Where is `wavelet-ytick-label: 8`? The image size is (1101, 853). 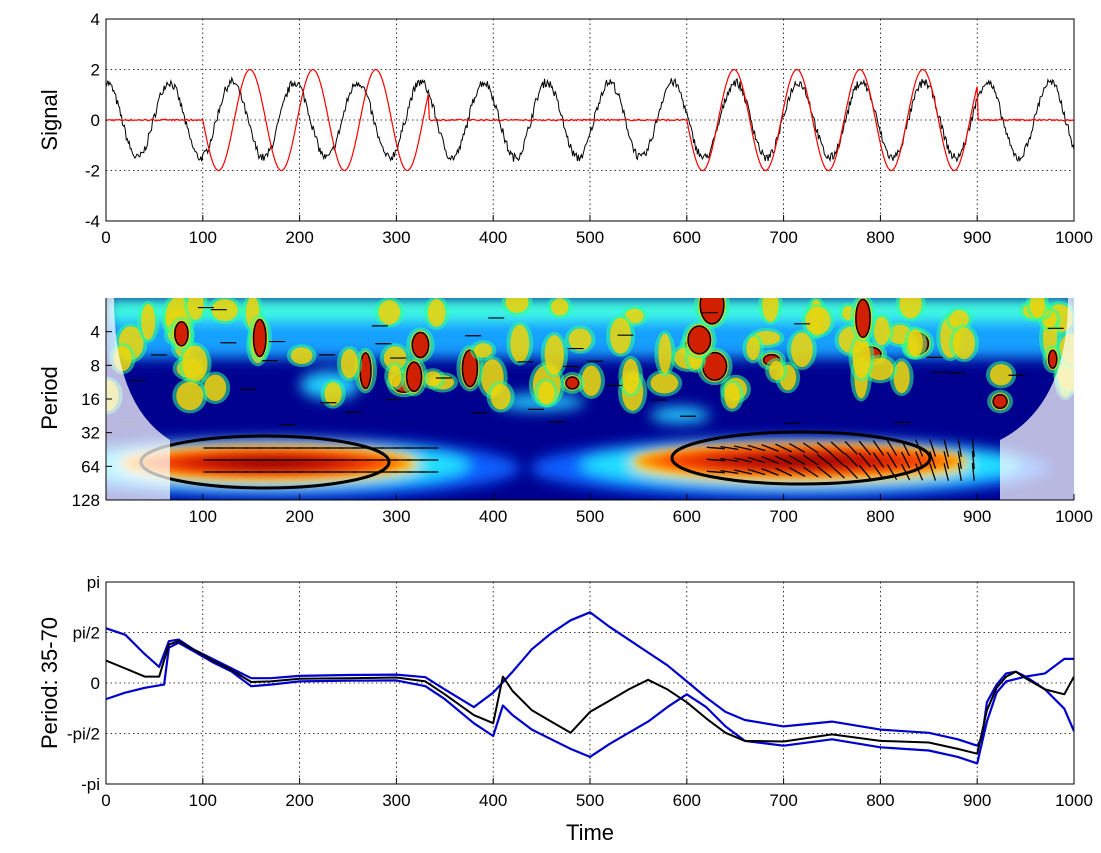
wavelet-ytick-label: 8 is located at coordinates (95, 365).